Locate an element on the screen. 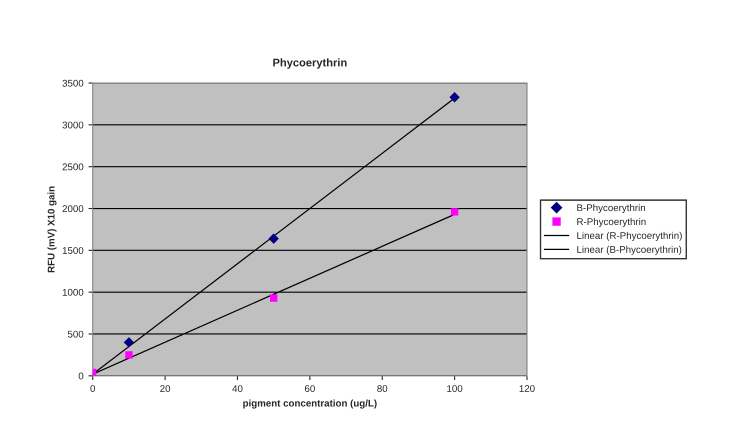  legend-label: Linear (B-Phycoerythrin) is located at coordinates (629, 250).